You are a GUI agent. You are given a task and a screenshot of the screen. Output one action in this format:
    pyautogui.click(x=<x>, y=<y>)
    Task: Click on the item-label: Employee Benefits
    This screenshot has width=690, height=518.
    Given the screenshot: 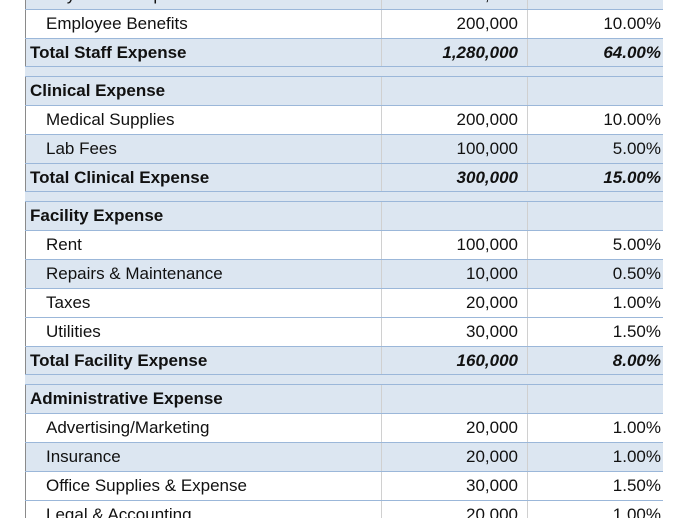 What is the action you would take?
    pyautogui.click(x=203, y=24)
    